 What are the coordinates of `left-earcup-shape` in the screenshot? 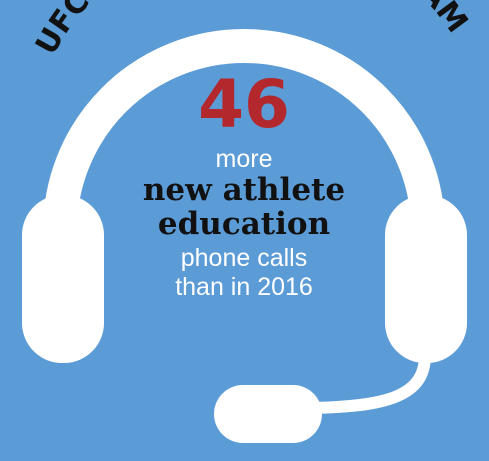 It's located at (63, 279).